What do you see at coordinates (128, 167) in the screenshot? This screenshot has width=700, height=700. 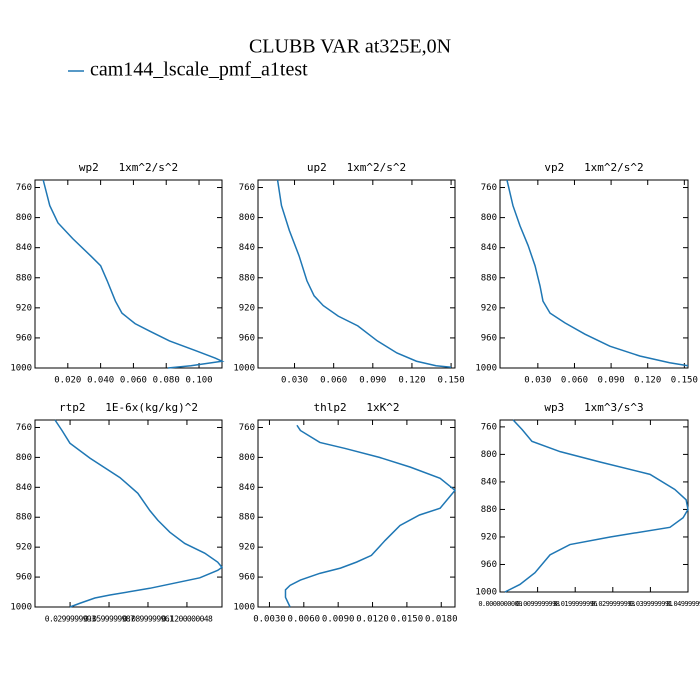 I see `panel-title: wp2 1xm^2/s^2` at bounding box center [128, 167].